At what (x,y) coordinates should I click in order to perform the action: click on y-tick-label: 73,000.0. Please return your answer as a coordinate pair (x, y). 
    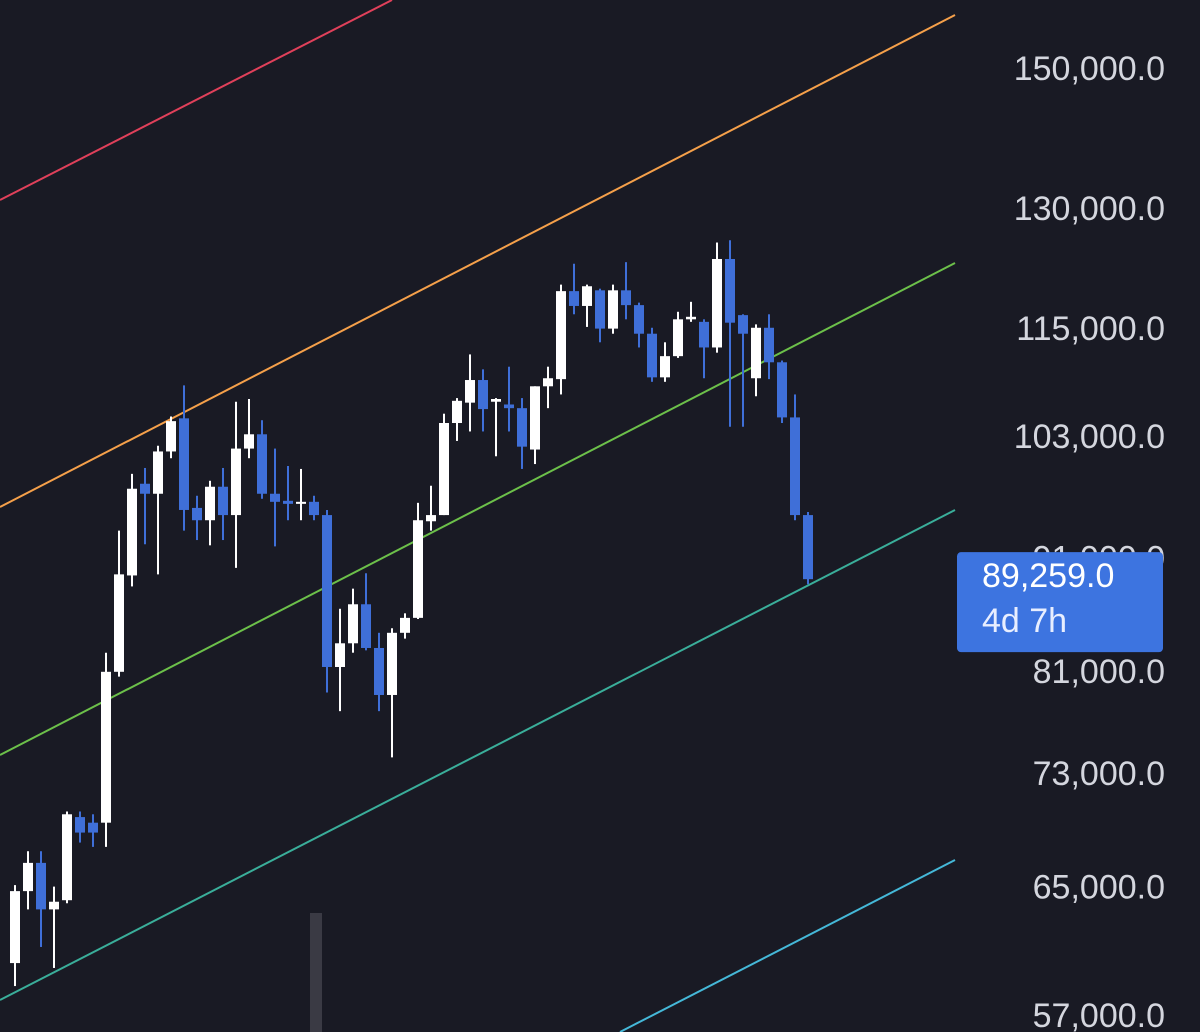
    Looking at the image, I should click on (1099, 774).